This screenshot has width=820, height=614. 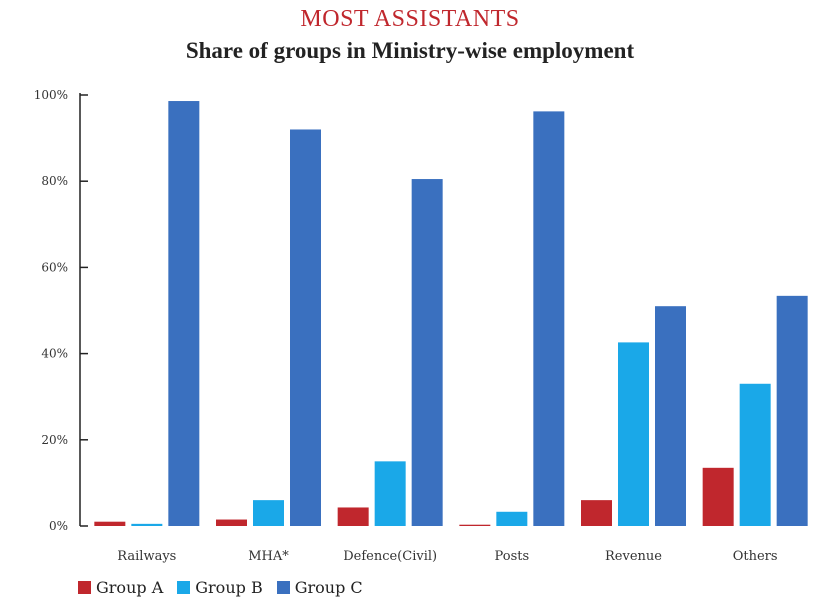 What do you see at coordinates (390, 556) in the screenshot?
I see `x-category-label: Defence(Civil)` at bounding box center [390, 556].